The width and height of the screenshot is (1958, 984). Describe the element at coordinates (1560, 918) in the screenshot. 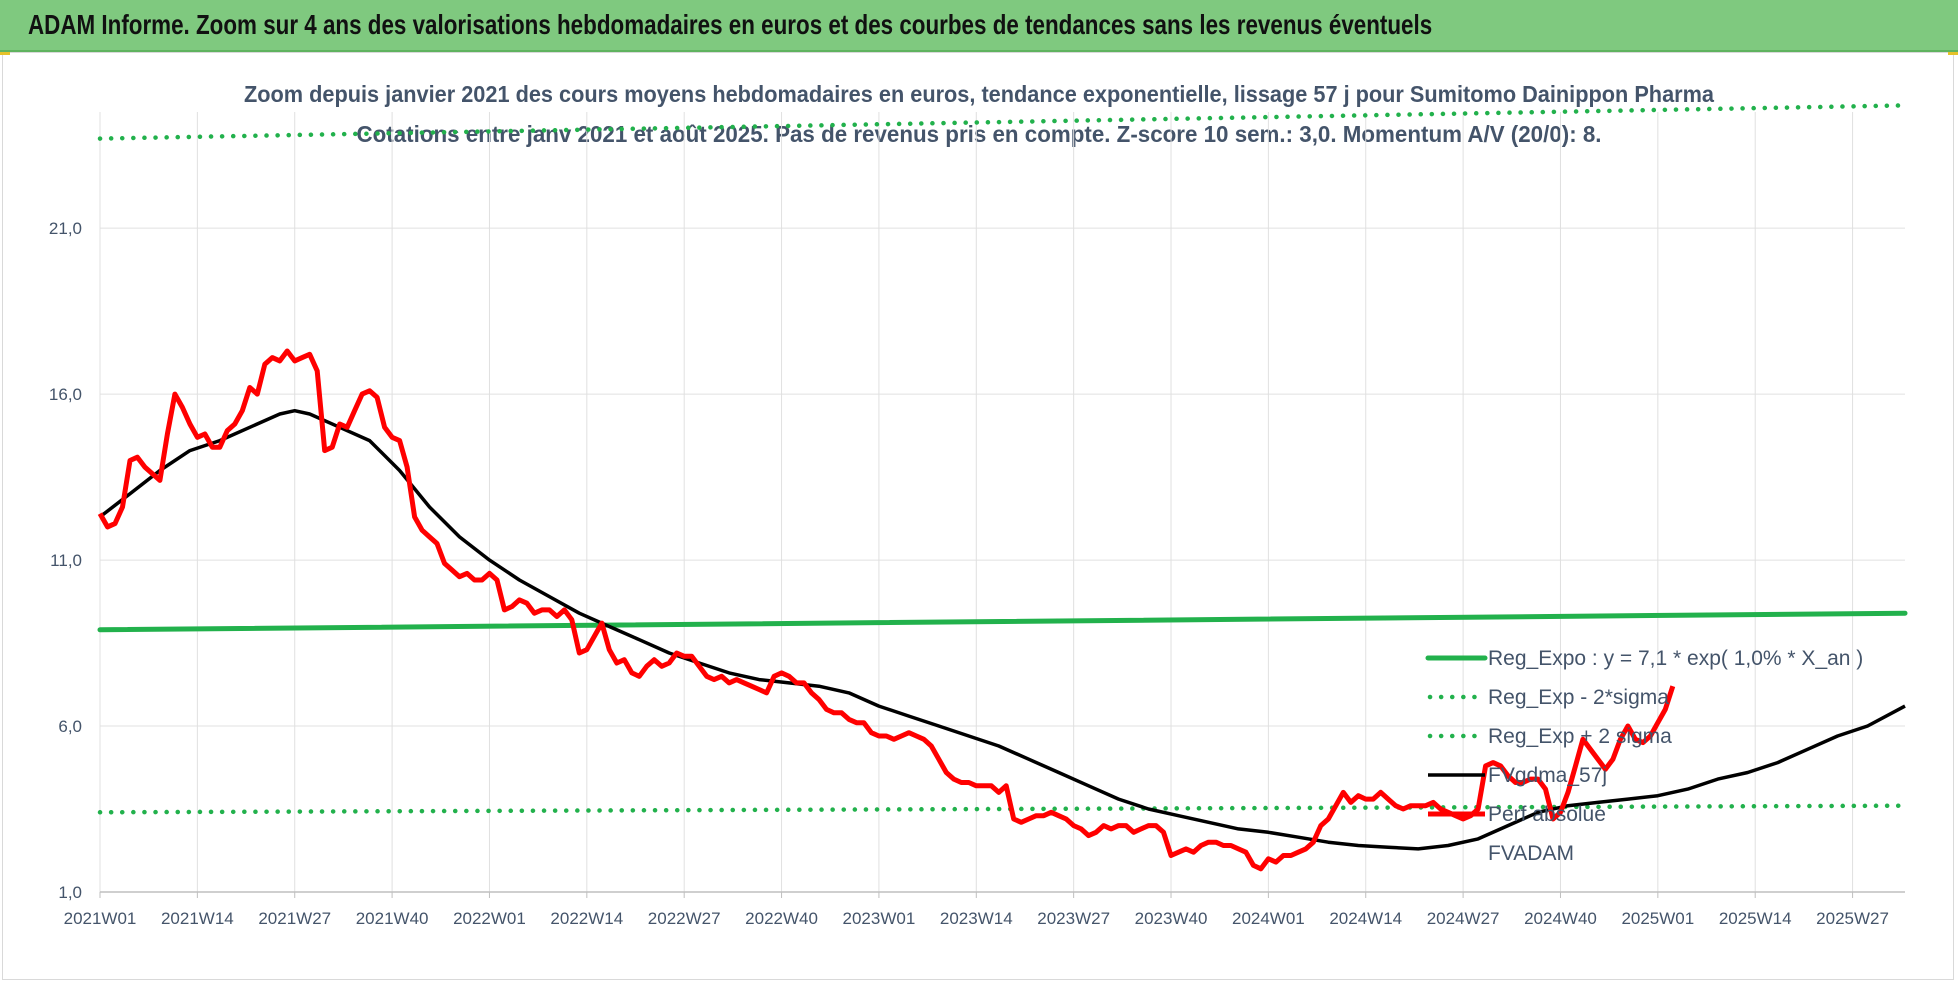

I see `x-tick-label: 2024W40` at that location.